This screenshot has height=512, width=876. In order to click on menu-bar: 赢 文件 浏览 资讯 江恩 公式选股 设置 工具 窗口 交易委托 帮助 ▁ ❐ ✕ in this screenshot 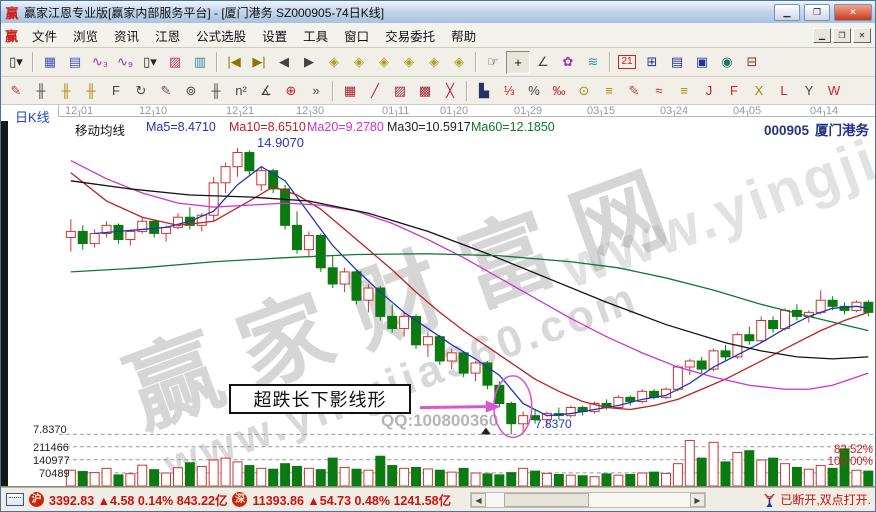, I will do `click(438, 35)`.